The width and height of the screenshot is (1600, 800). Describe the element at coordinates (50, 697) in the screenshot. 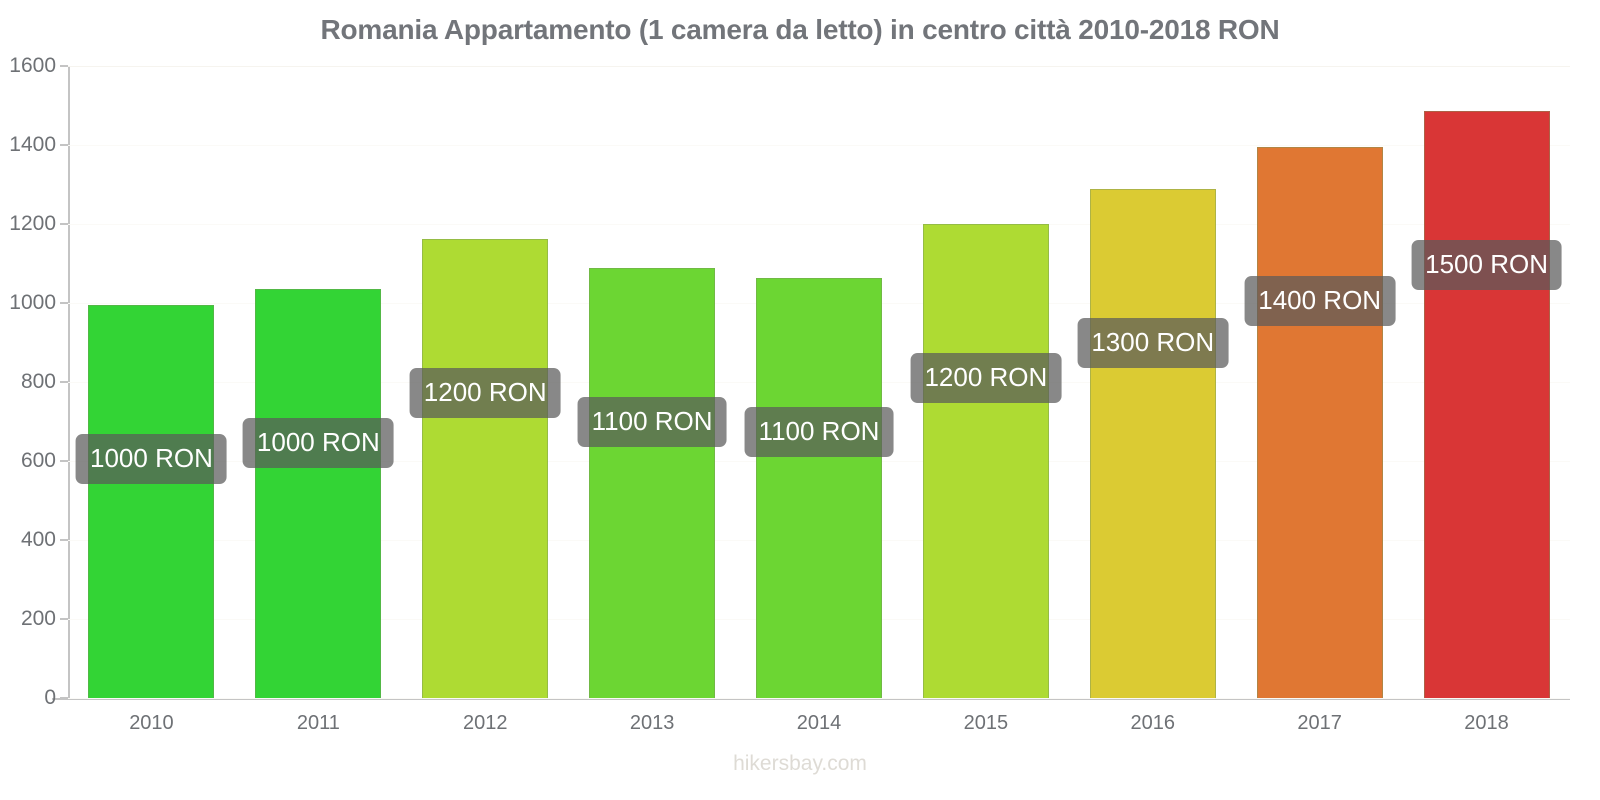

I see `y-axis-tick-label: 0` at that location.